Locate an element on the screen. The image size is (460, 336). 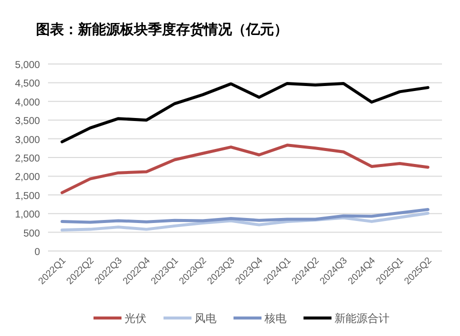
y-tick-label: 3,500 is located at coordinates (27, 122).